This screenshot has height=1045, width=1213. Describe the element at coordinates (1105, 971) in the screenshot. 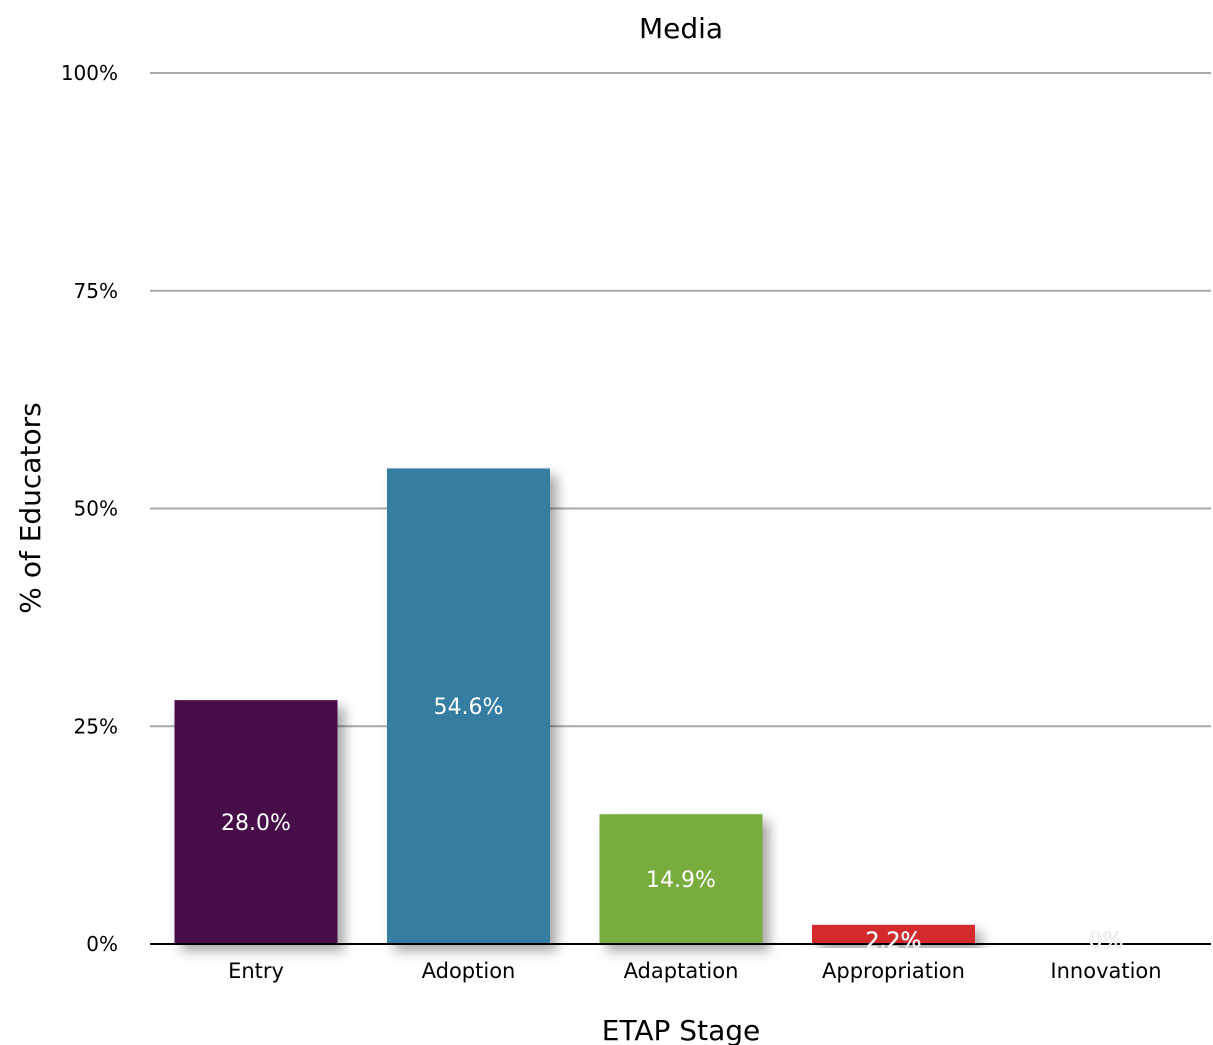

I see `x-tick-label: Innovation` at that location.